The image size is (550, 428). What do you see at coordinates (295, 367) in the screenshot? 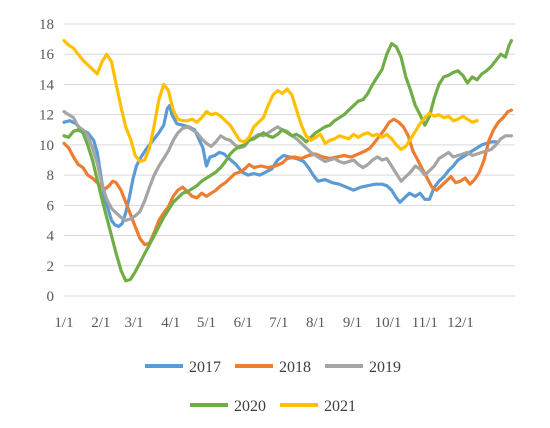
I see `legend-label-2018: 2018` at bounding box center [295, 367].